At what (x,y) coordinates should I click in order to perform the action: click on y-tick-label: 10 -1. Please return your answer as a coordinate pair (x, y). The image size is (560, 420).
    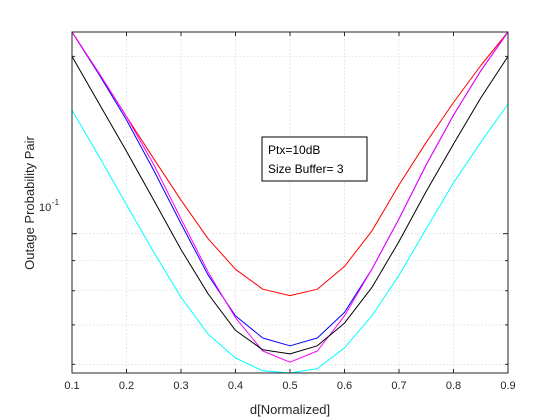
    Looking at the image, I should click on (49, 206).